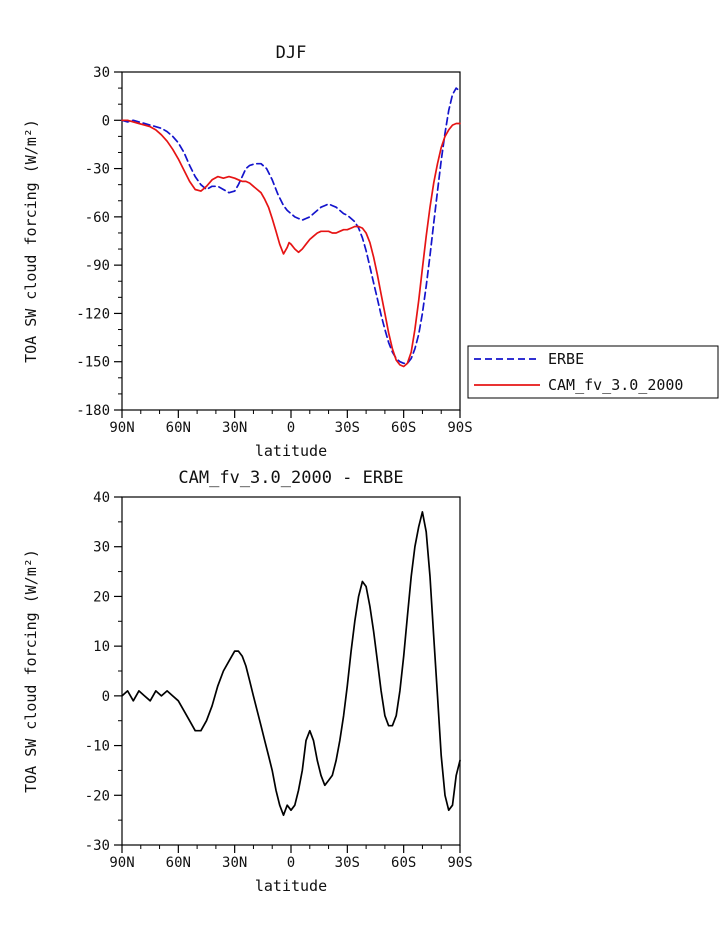 The image size is (723, 935). Describe the element at coordinates (290, 478) in the screenshot. I see `chart-title: CAM_fv_3.0_2000 - ERBE` at that location.